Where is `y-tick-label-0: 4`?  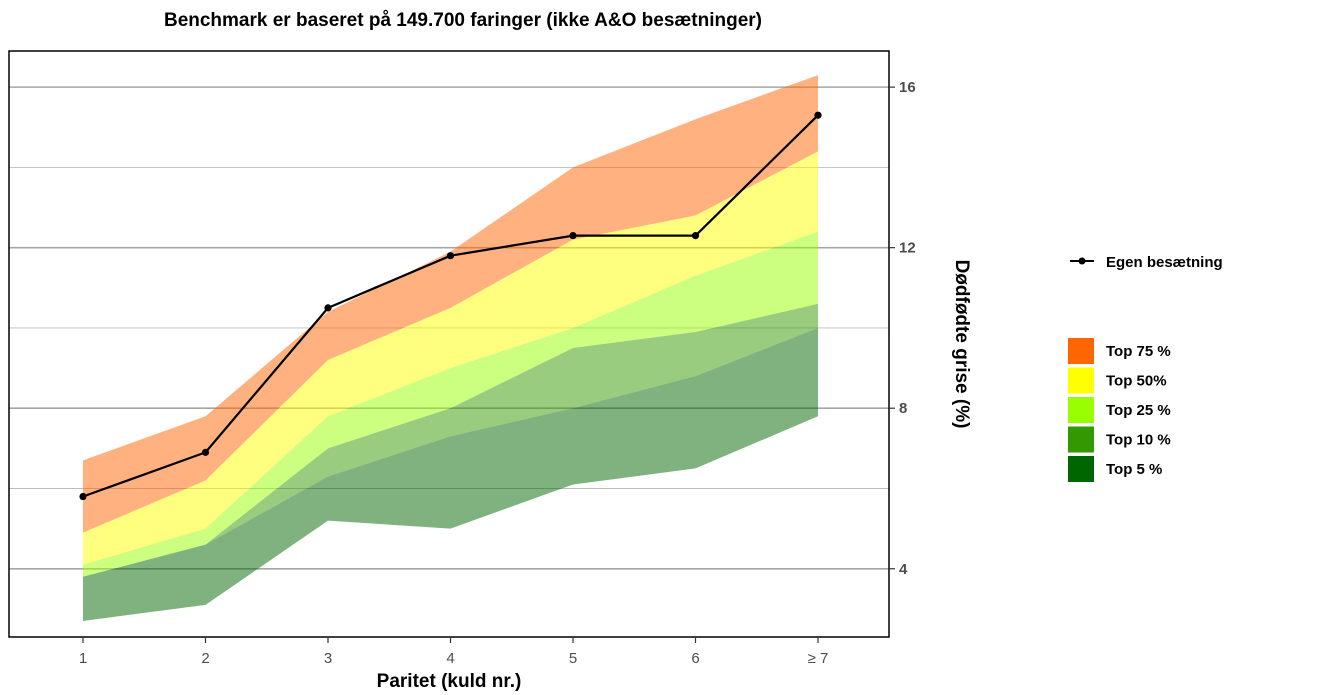 y-tick-label-0: 4 is located at coordinates (903, 569).